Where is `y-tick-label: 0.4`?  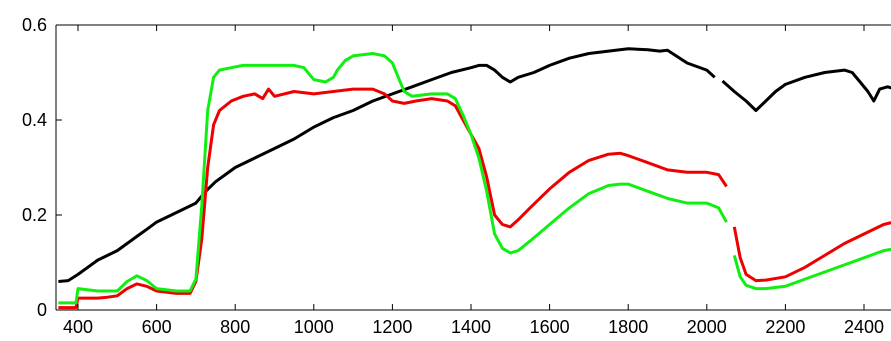
y-tick-label: 0.4 is located at coordinates (34, 120).